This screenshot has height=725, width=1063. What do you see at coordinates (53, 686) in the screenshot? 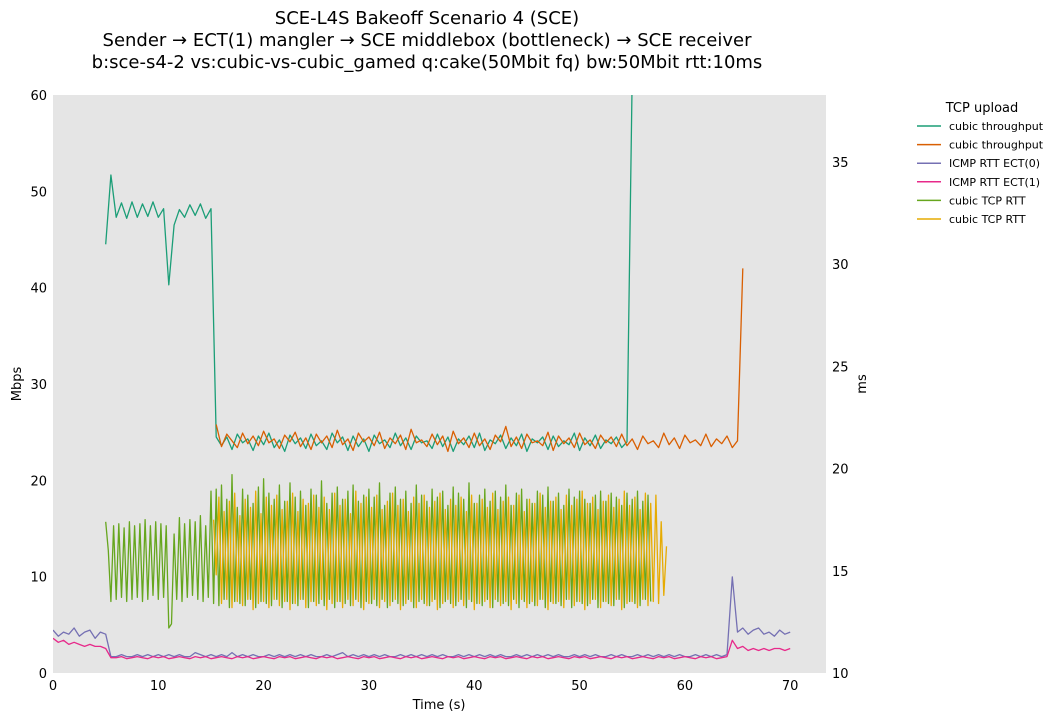
I see `x-tick-label: 0` at bounding box center [53, 686].